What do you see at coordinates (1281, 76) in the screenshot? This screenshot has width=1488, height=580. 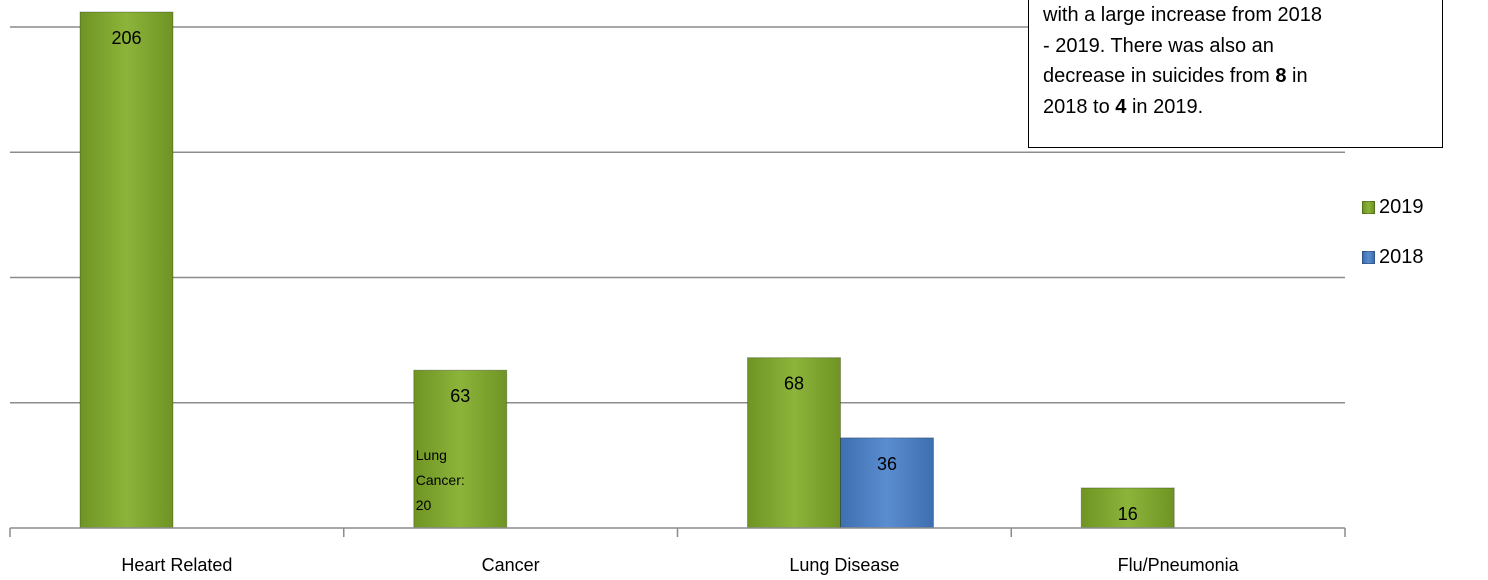 I see `note-line-3-bold: 8` at bounding box center [1281, 76].